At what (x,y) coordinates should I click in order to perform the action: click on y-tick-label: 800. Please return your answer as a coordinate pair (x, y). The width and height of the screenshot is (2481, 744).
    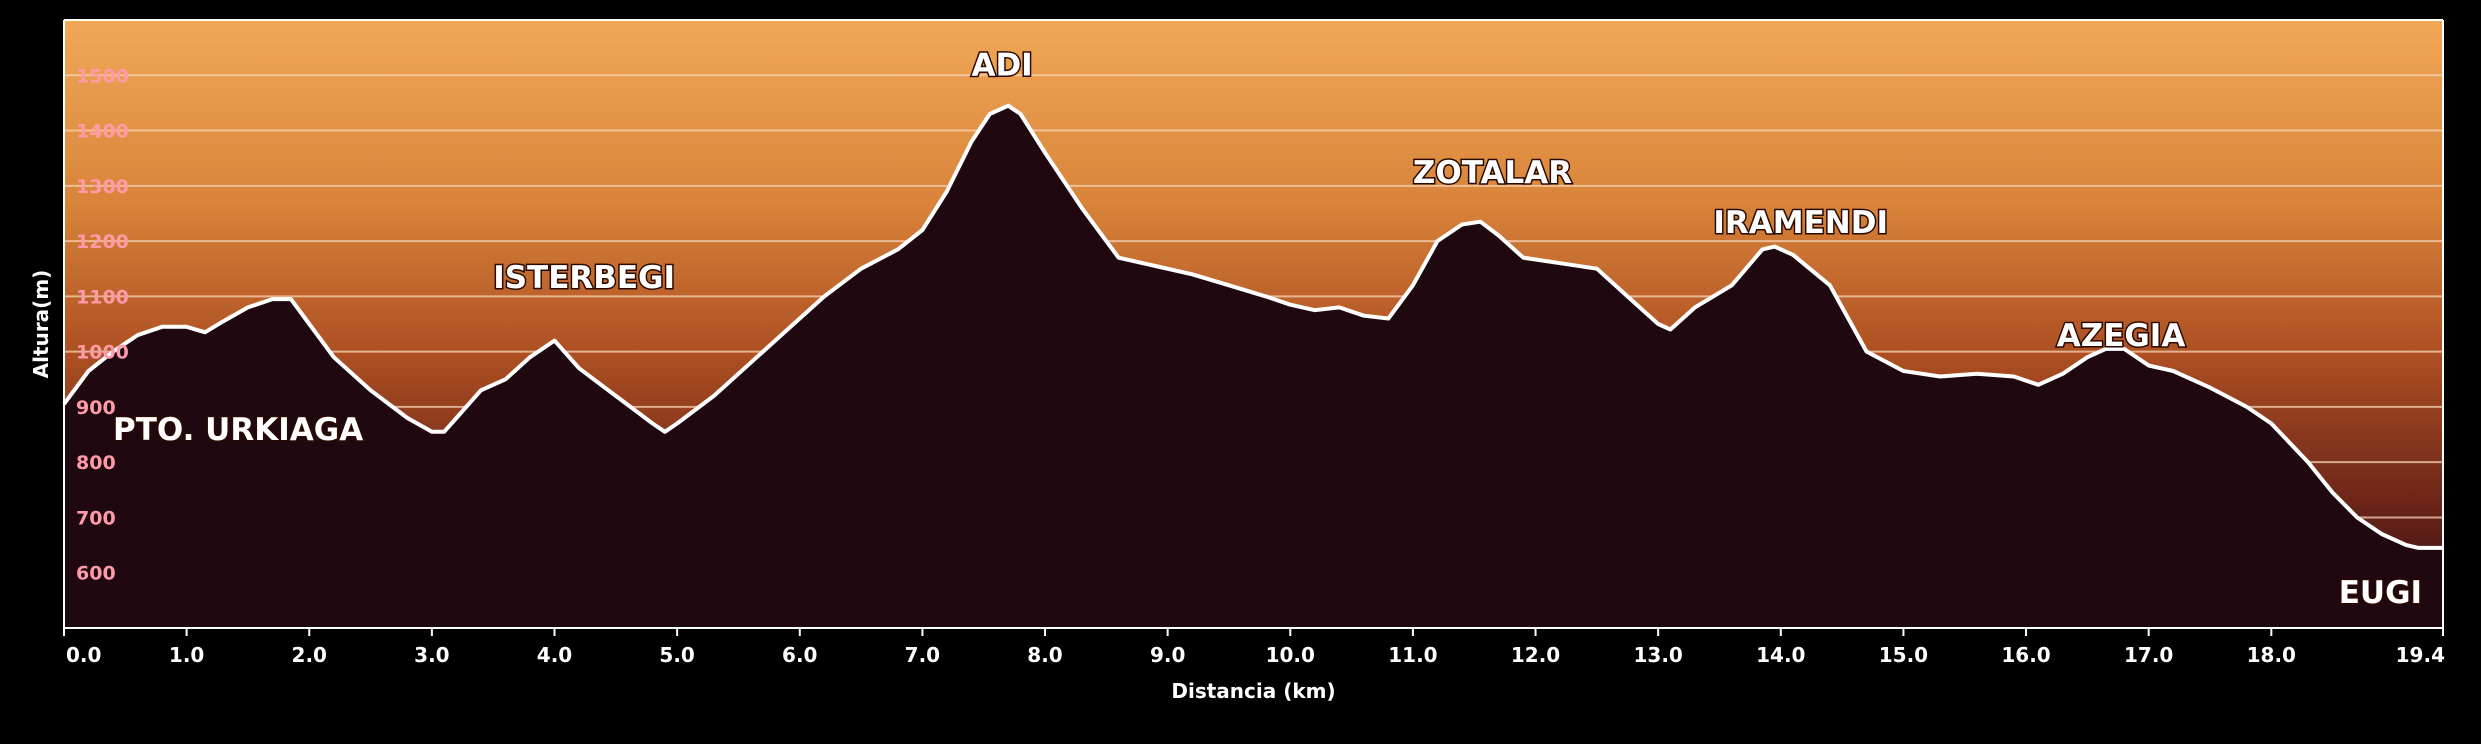
    Looking at the image, I should click on (96, 463).